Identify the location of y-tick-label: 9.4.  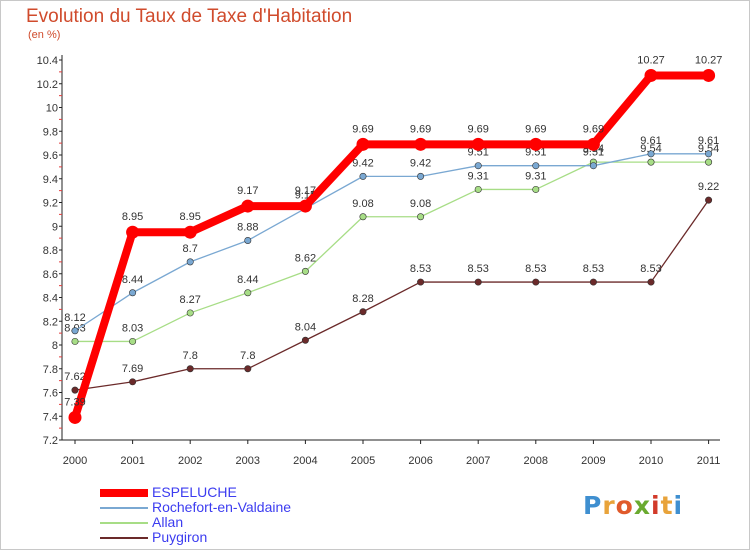
(50, 180).